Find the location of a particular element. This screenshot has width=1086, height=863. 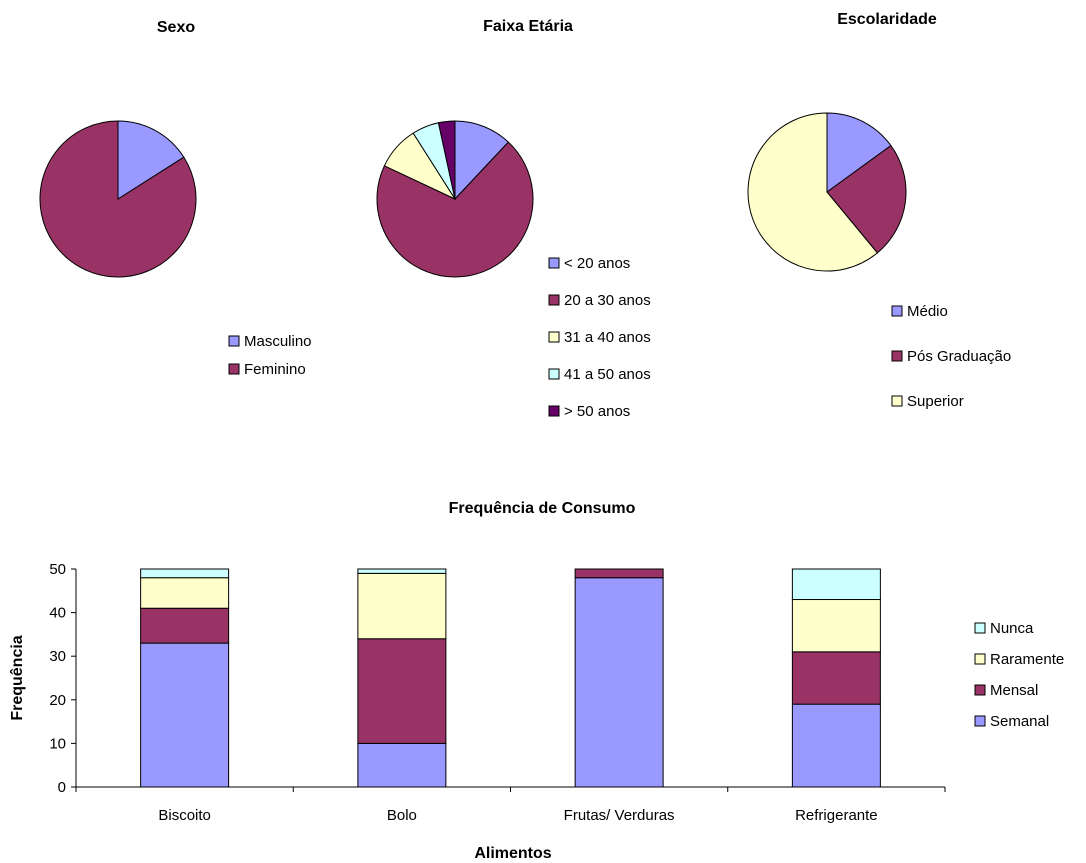

legend-swatch-50-anos is located at coordinates (554, 411).